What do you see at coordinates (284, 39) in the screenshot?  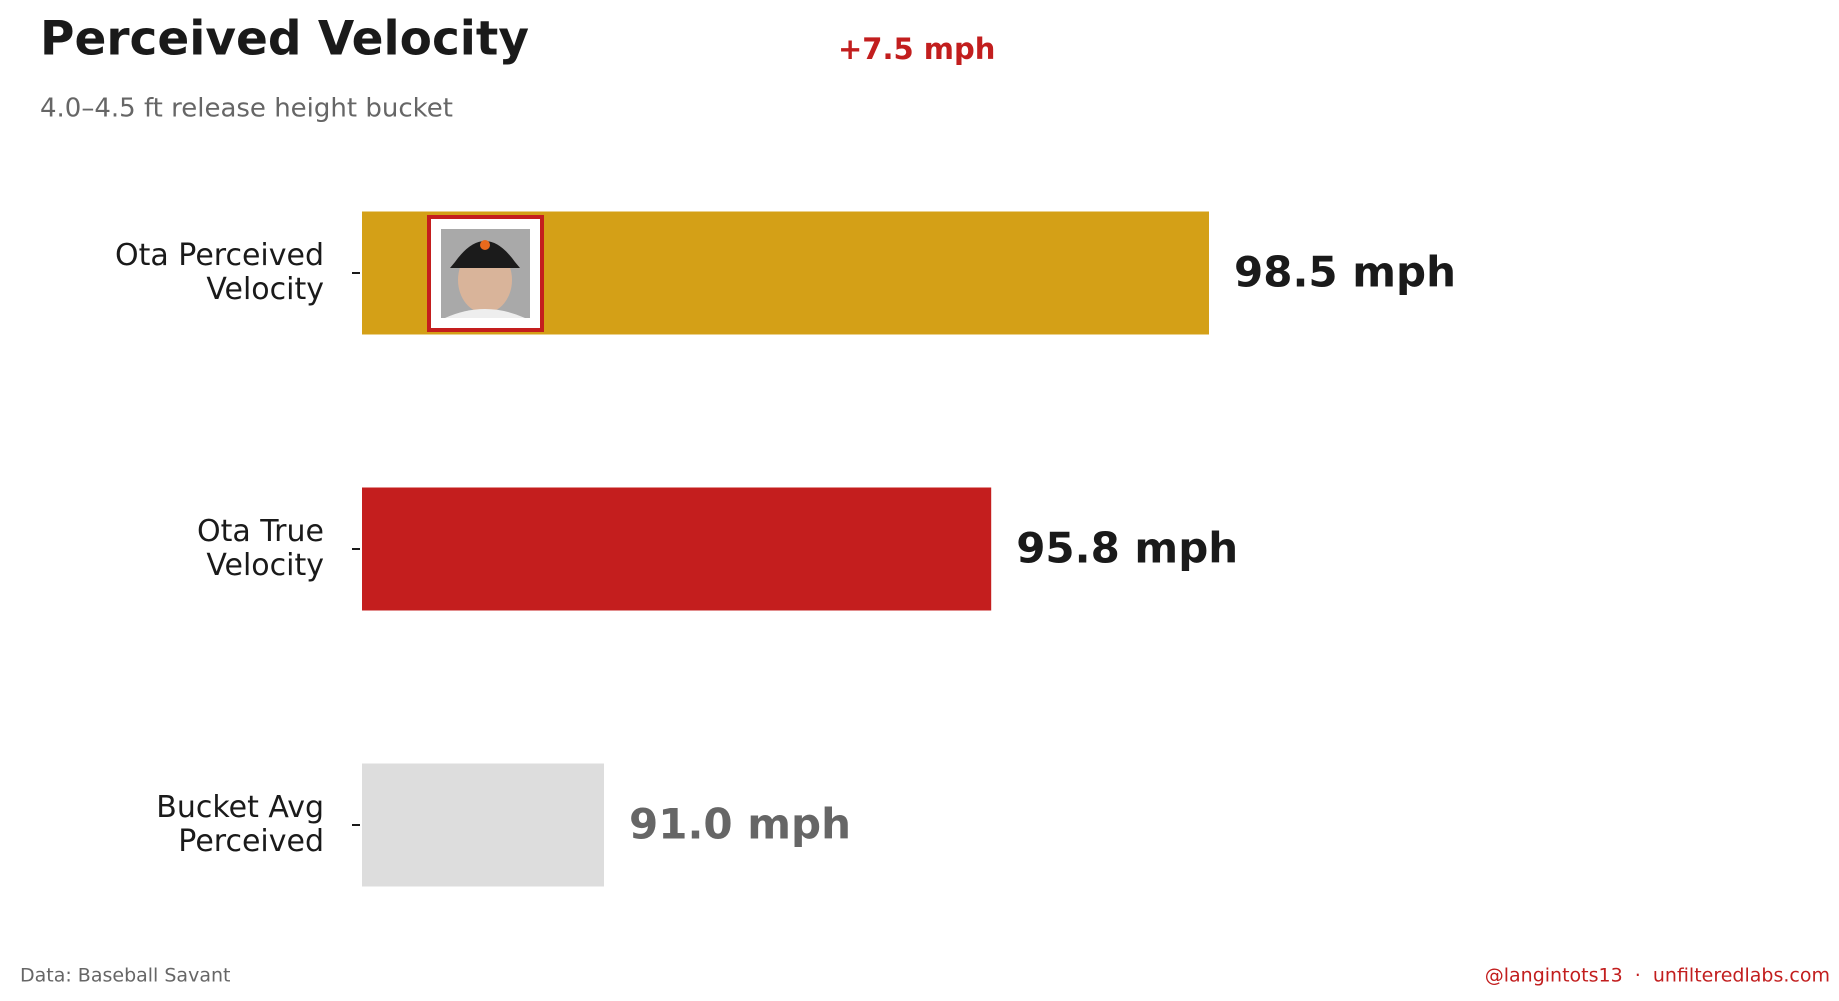 I see `chart-title: Perceived Velocity` at bounding box center [284, 39].